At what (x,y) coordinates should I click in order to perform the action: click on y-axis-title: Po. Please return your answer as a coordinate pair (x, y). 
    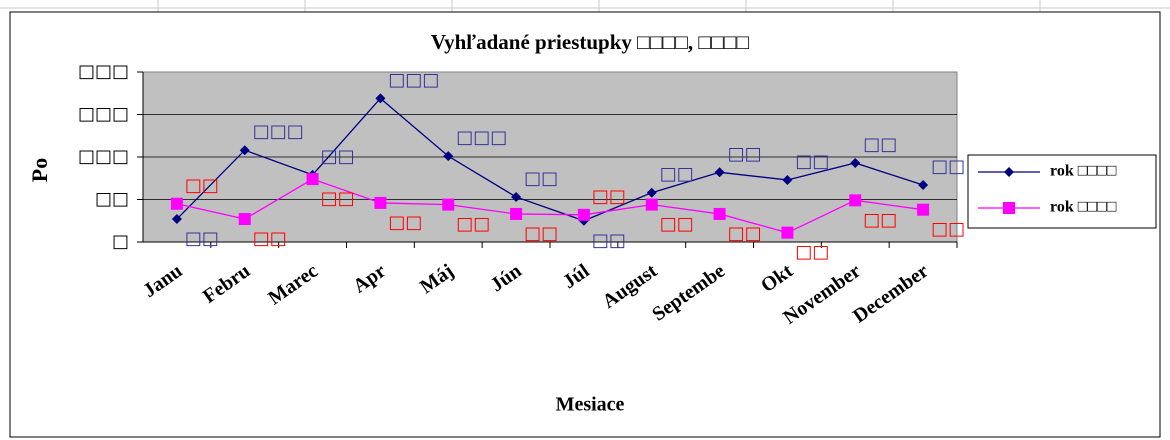
    Looking at the image, I should click on (39, 170).